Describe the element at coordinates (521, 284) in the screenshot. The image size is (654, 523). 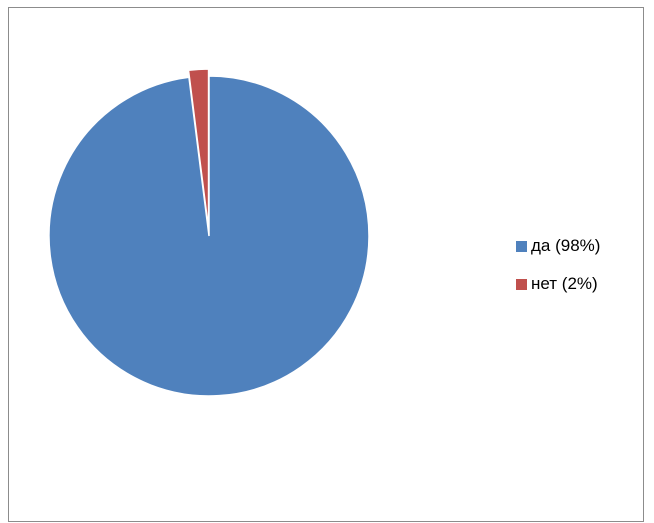
I see `legend-swatch-net` at that location.